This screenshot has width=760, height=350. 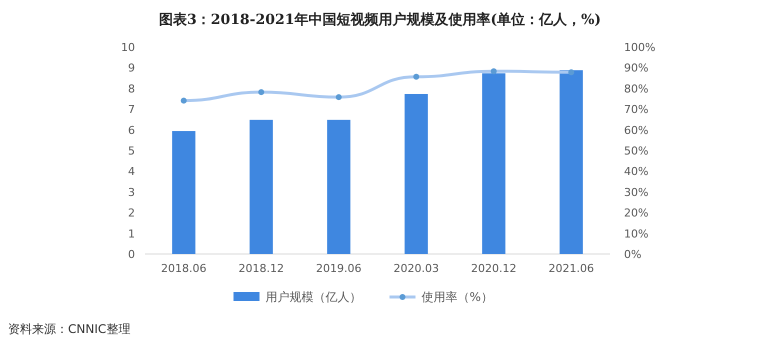 What do you see at coordinates (128, 47) in the screenshot?
I see `y-tick-label: 10` at bounding box center [128, 47].